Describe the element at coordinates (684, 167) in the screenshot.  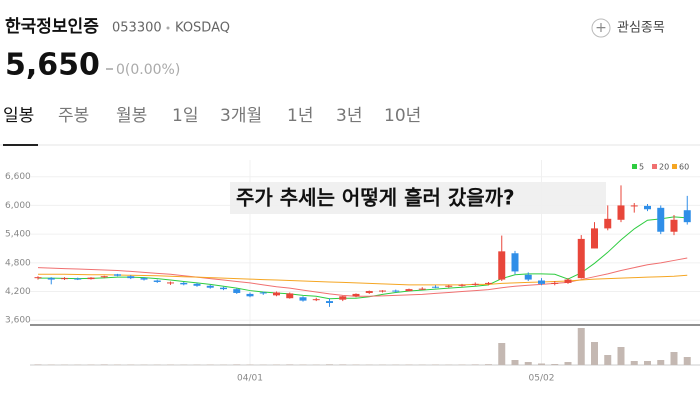
I see `legend-label: 60` at that location.